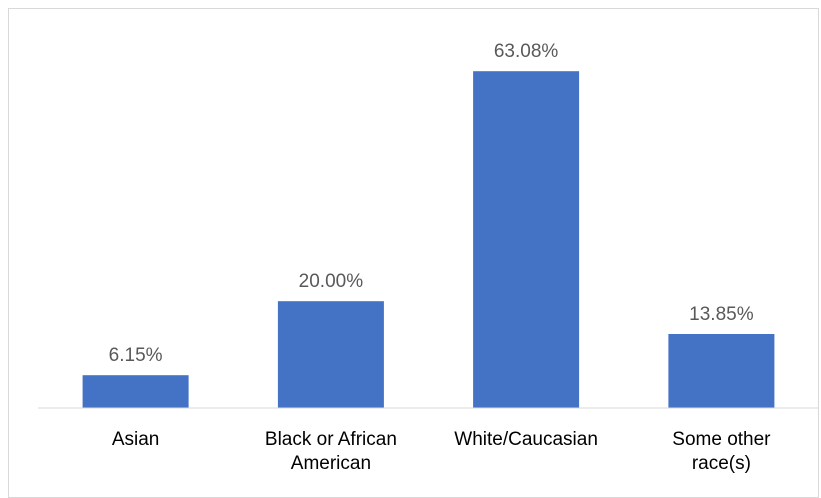 The width and height of the screenshot is (821, 498). I want to click on category-label-2: White/Caucasian, so click(526, 439).